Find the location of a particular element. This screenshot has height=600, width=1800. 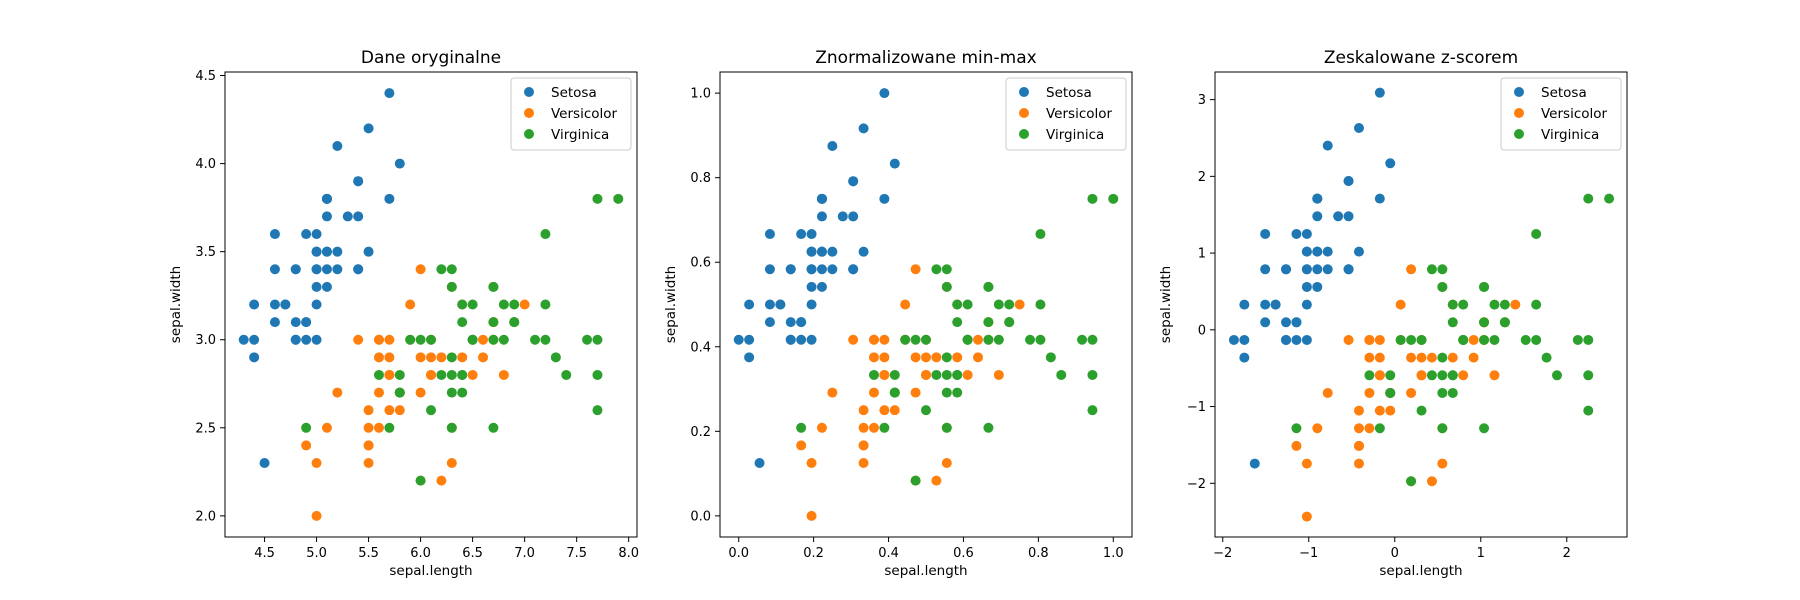

legend: Setosa Versicolor Virginica is located at coordinates (571, 114).